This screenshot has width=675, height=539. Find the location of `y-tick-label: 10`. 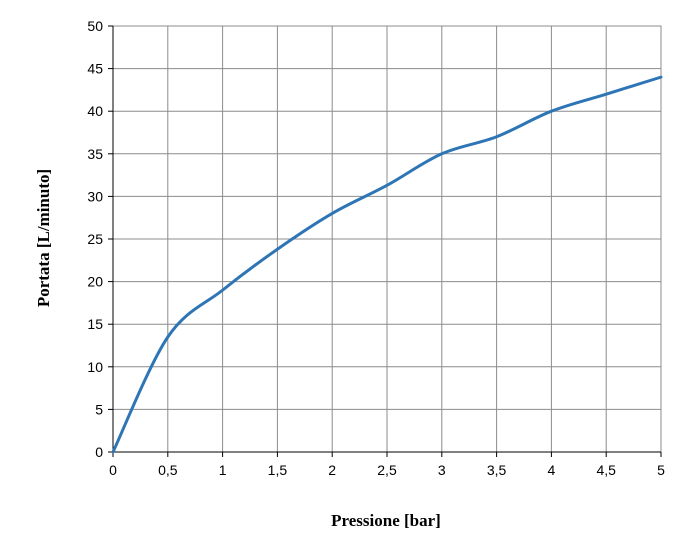

y-tick-label: 10 is located at coordinates (95, 367).